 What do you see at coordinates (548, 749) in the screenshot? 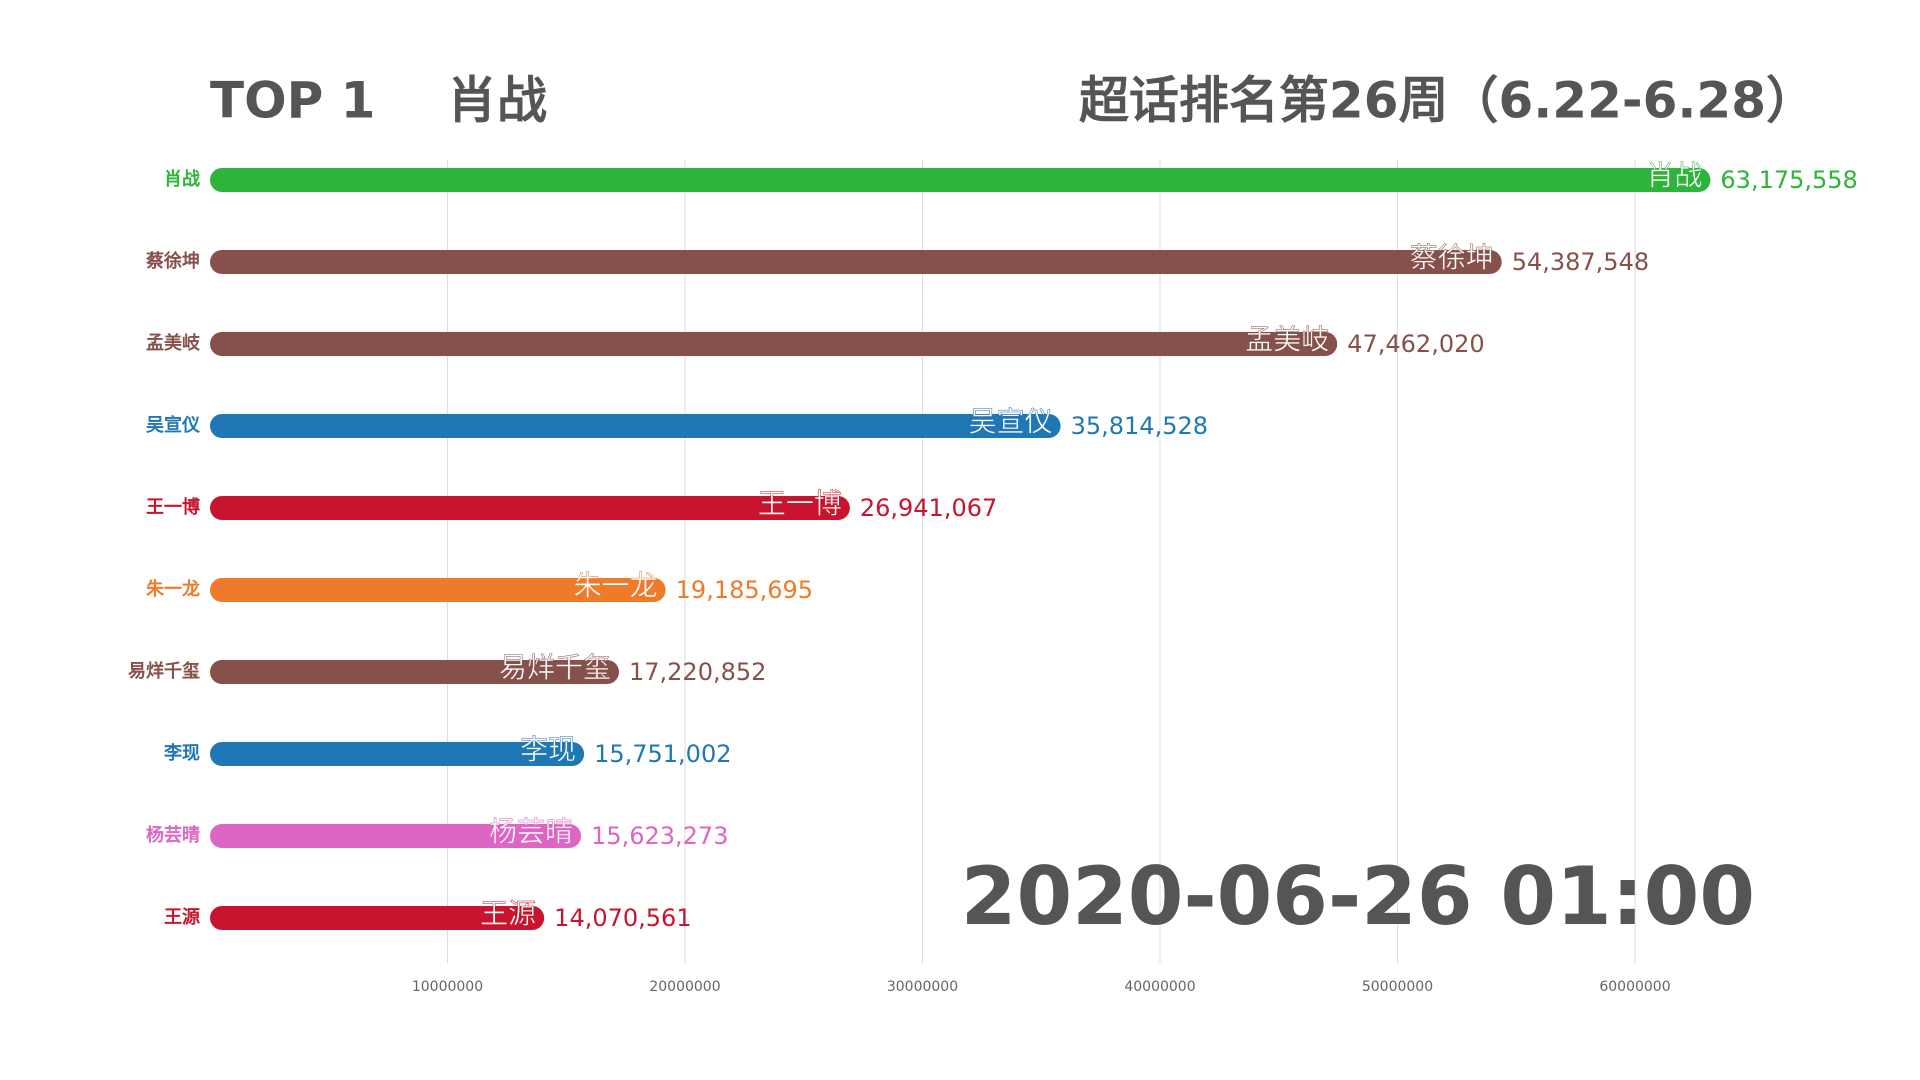
I see `bar-name-label: 李现` at bounding box center [548, 749].